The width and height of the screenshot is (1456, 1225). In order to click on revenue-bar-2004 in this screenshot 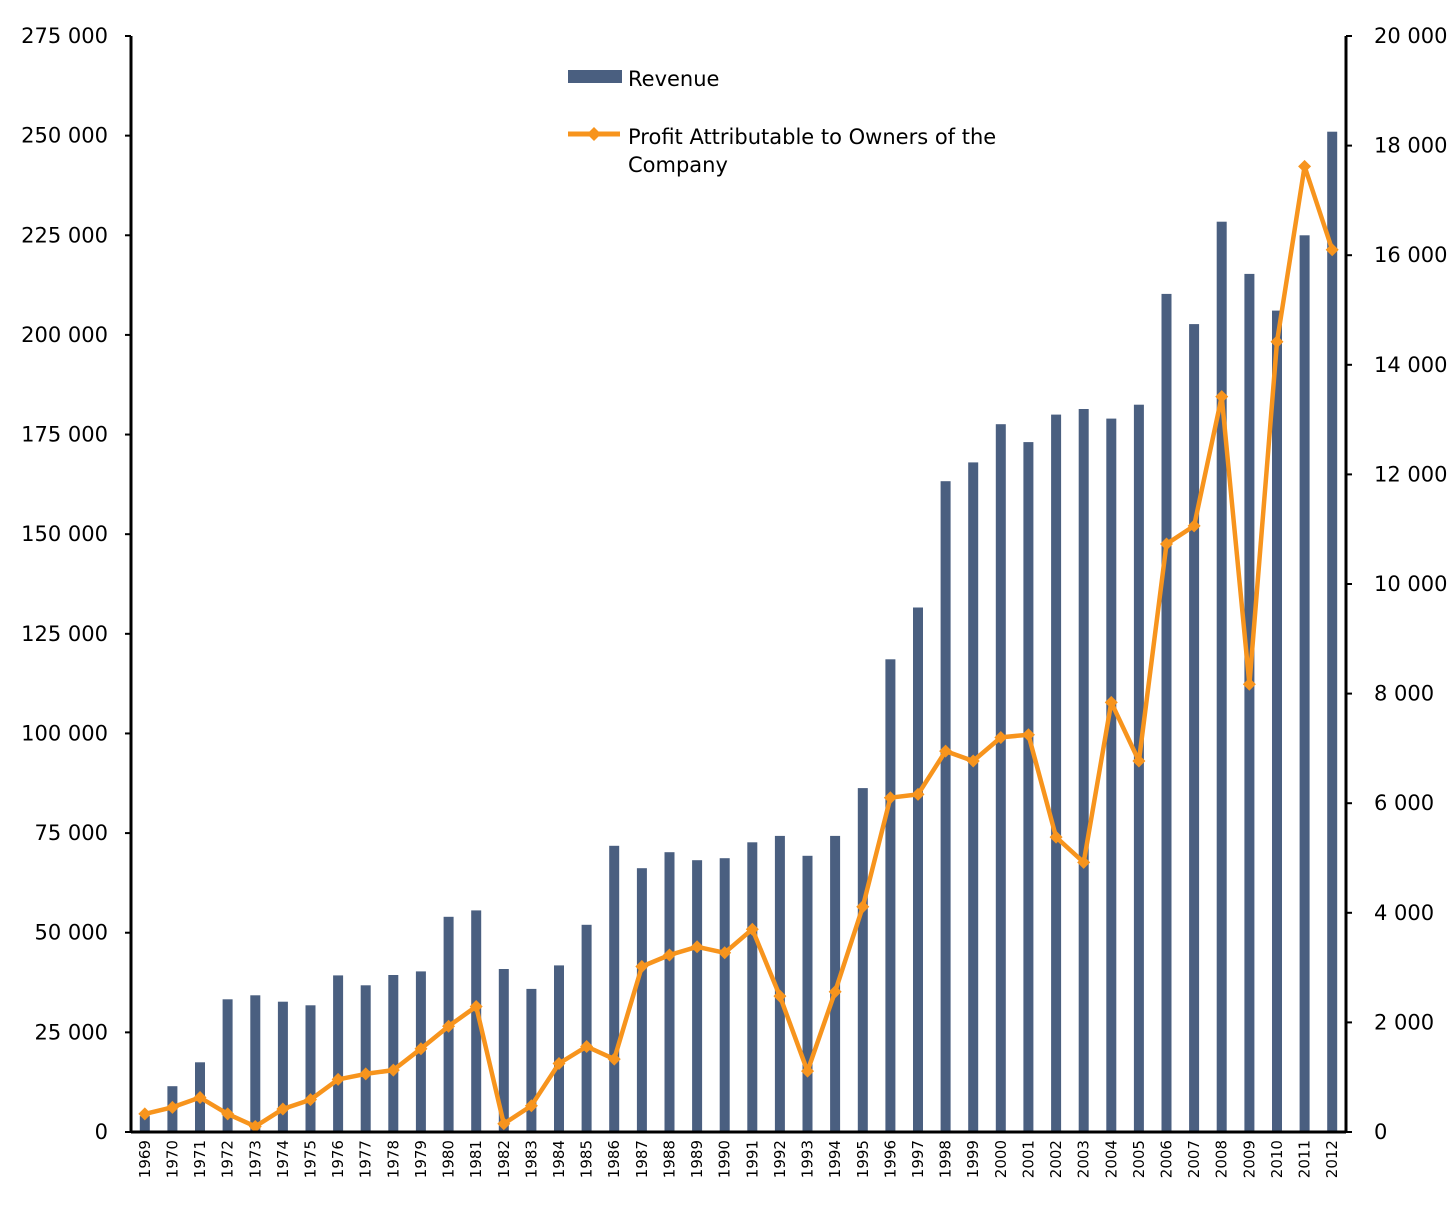, I will do `click(1111, 775)`.